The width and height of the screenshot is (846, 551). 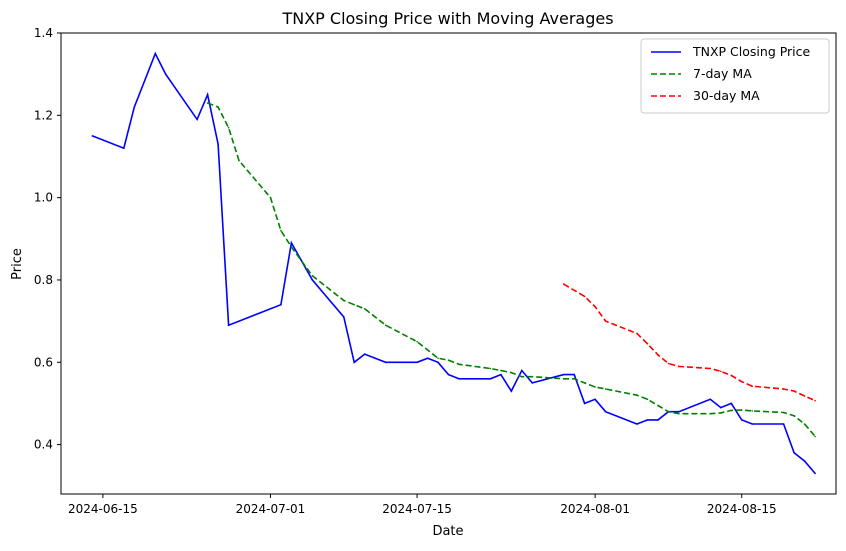 I want to click on y-axis-label: Price, so click(x=17, y=264).